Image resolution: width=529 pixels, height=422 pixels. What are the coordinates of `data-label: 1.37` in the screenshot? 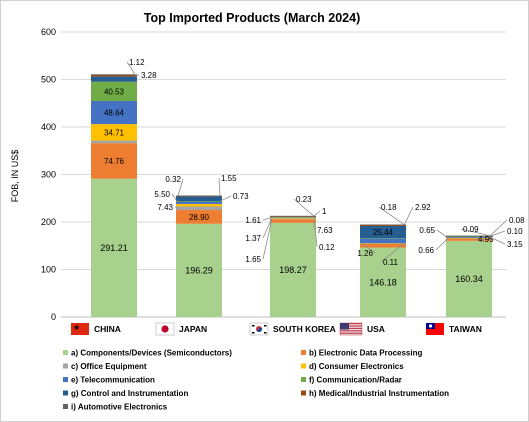 It's located at (253, 238).